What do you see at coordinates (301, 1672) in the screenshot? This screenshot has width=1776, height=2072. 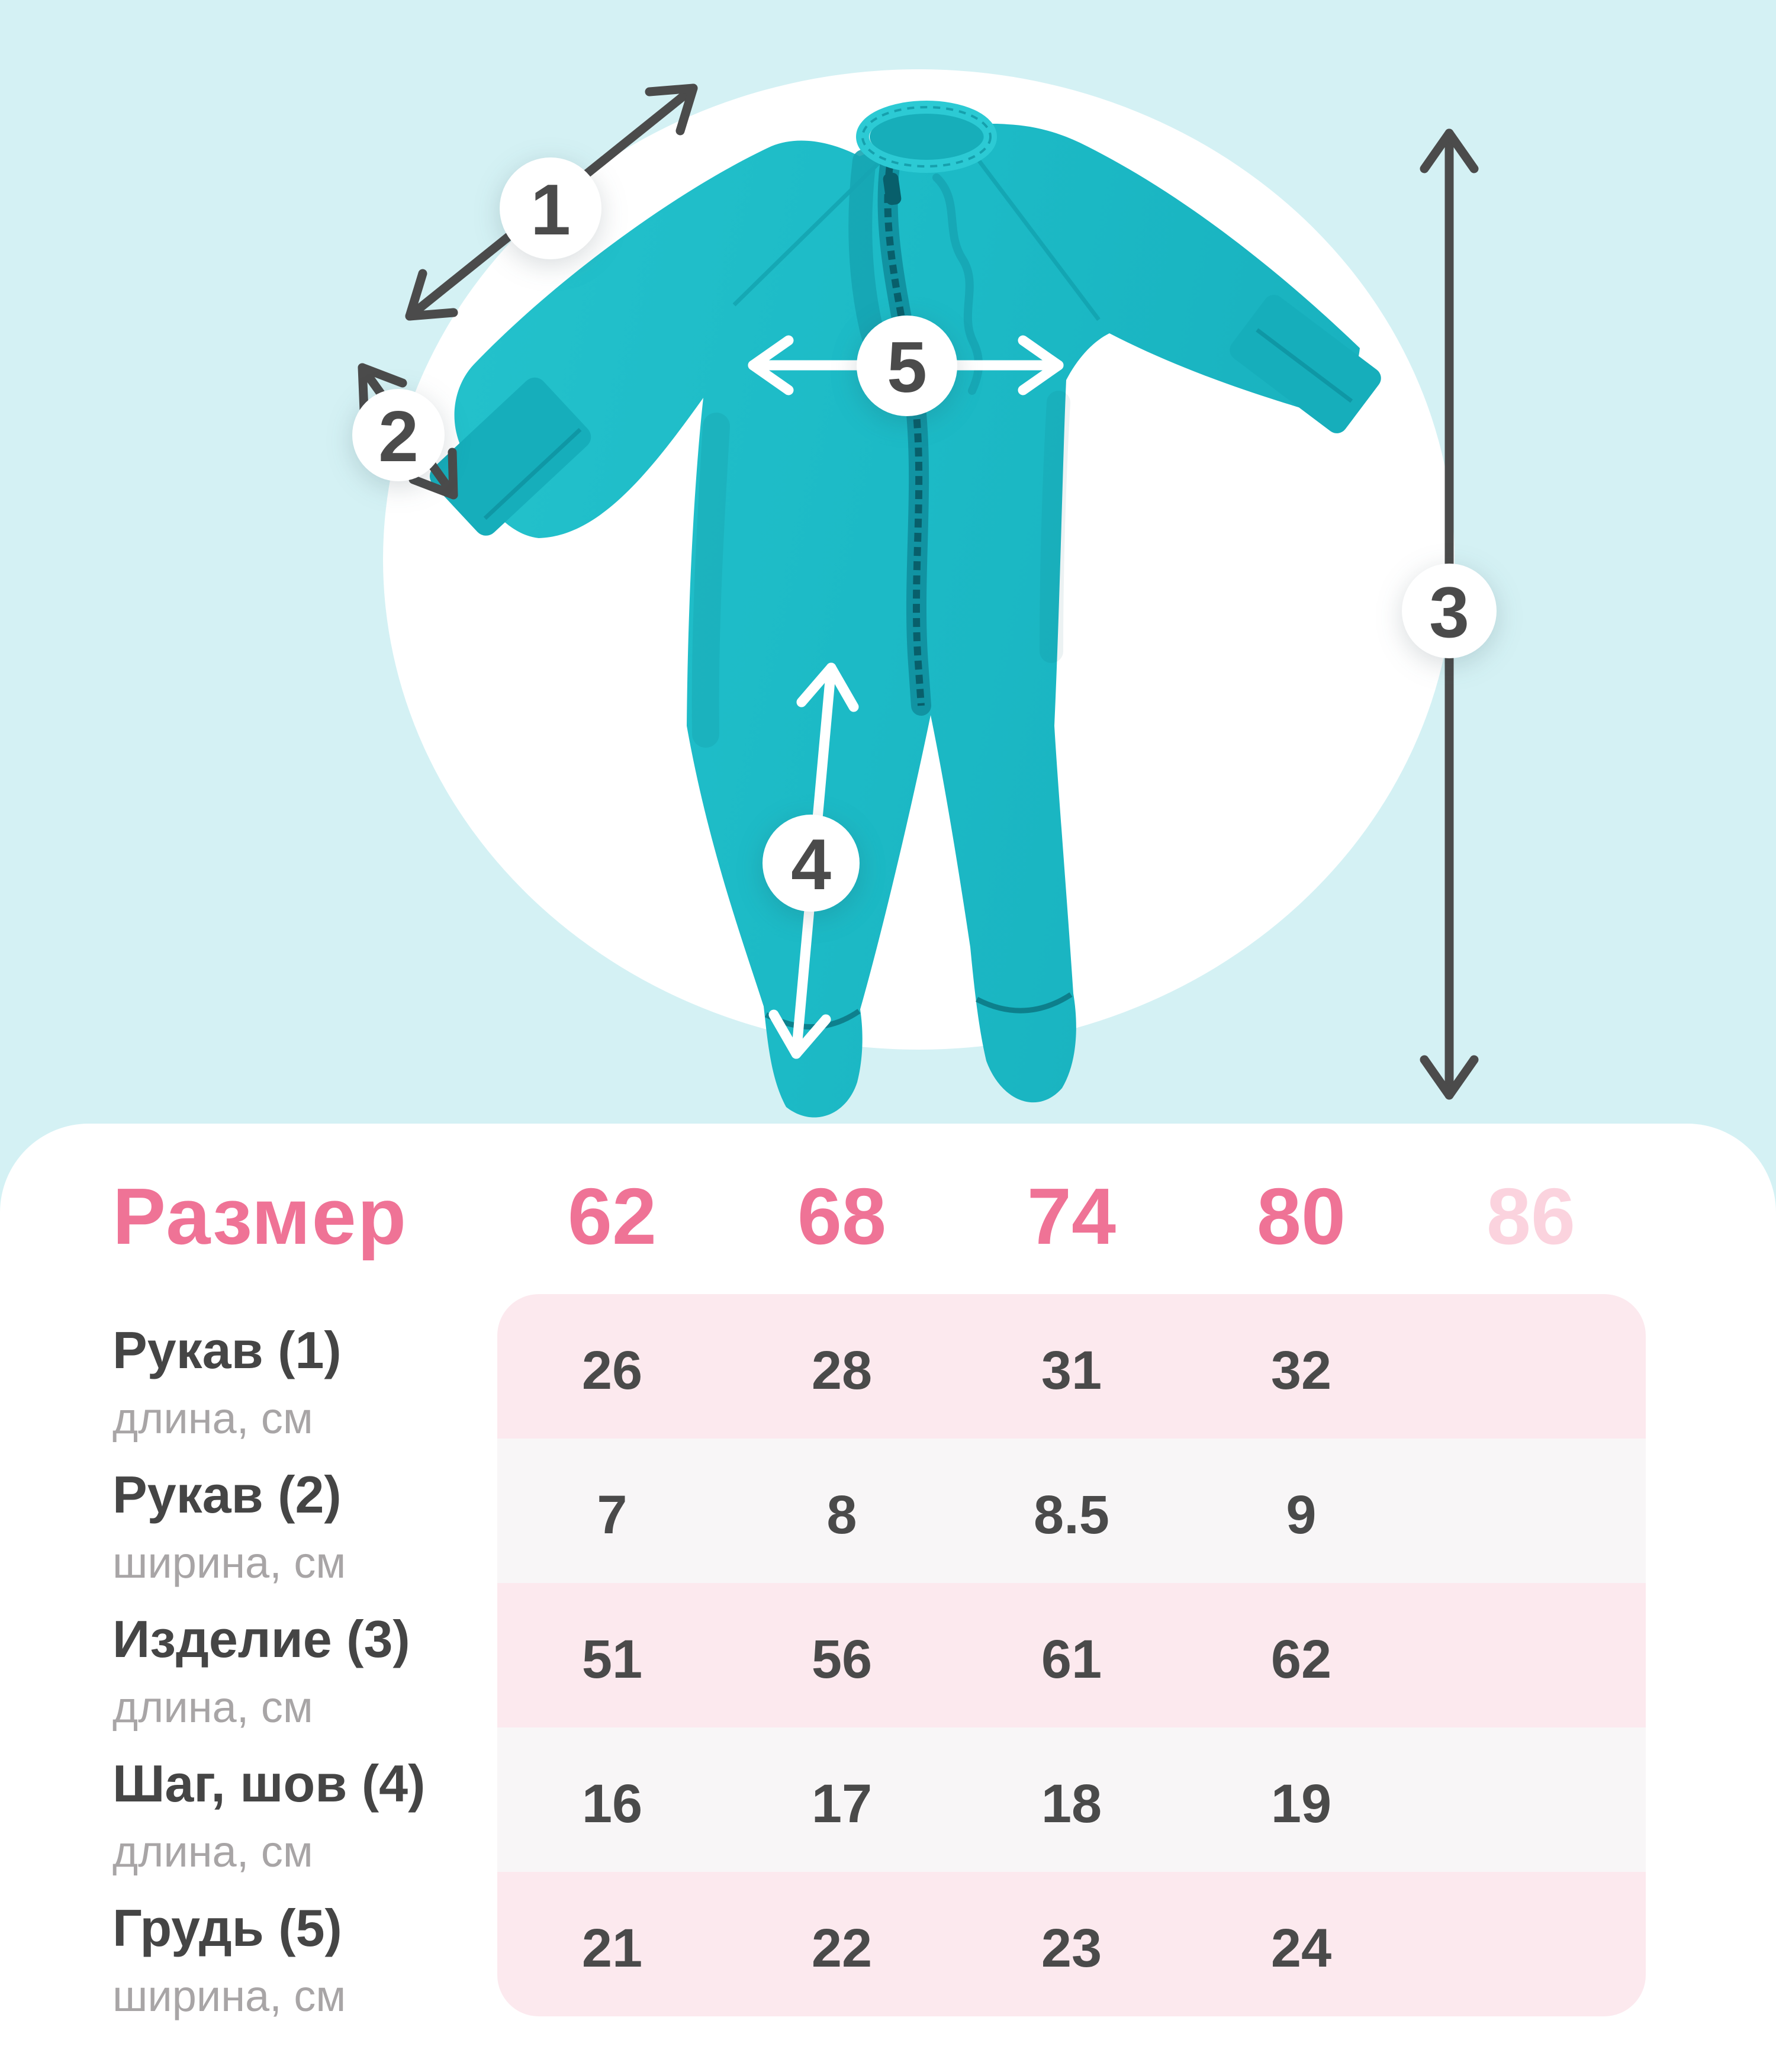 I see `row-label: Изделие (3) длина, см` at bounding box center [301, 1672].